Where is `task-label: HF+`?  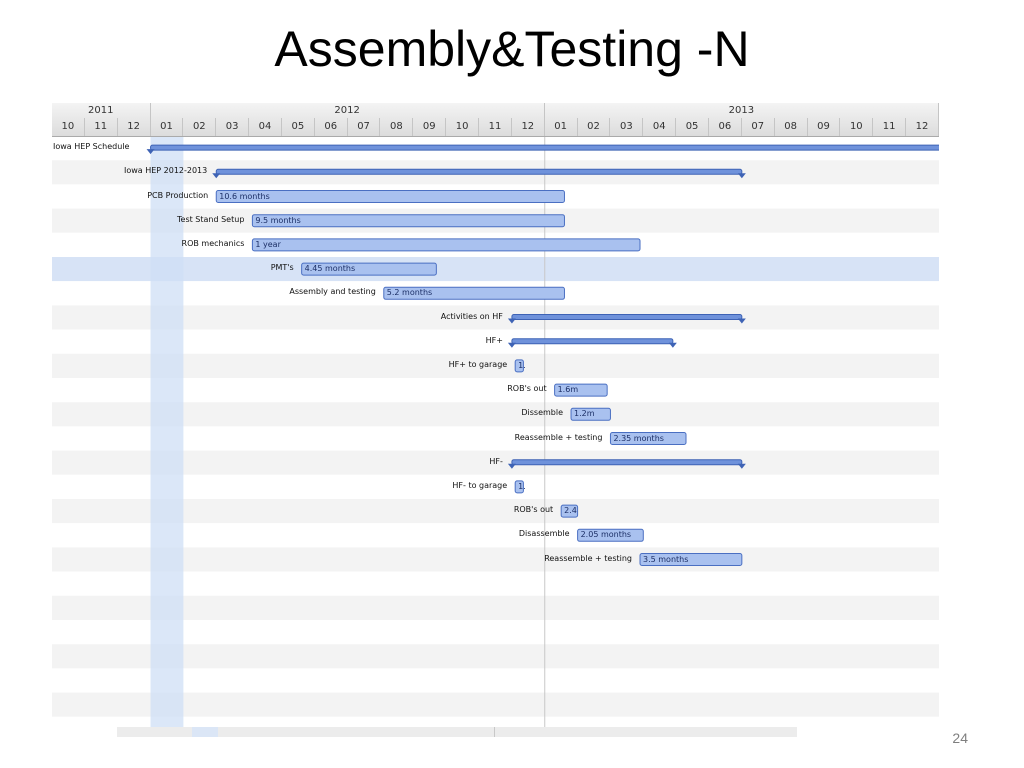 task-label: HF+ is located at coordinates (494, 340).